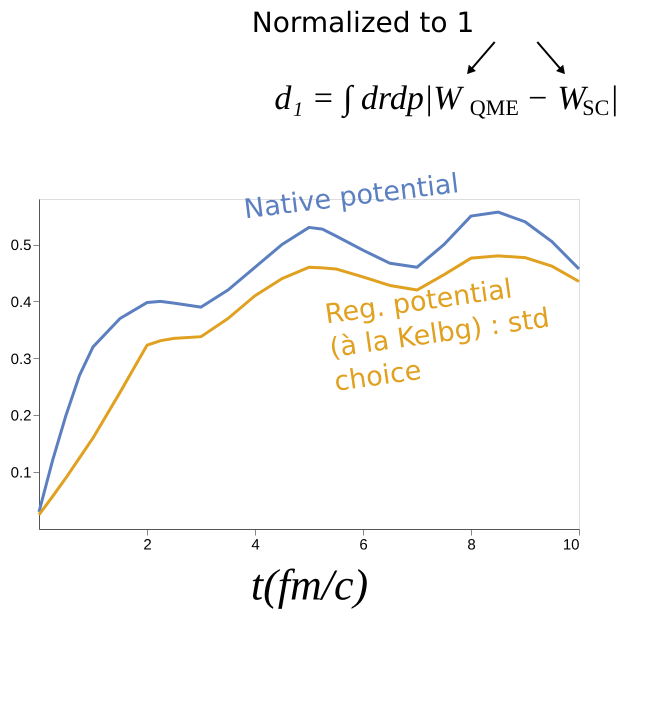  I want to click on x-tick-label: 10, so click(571, 545).